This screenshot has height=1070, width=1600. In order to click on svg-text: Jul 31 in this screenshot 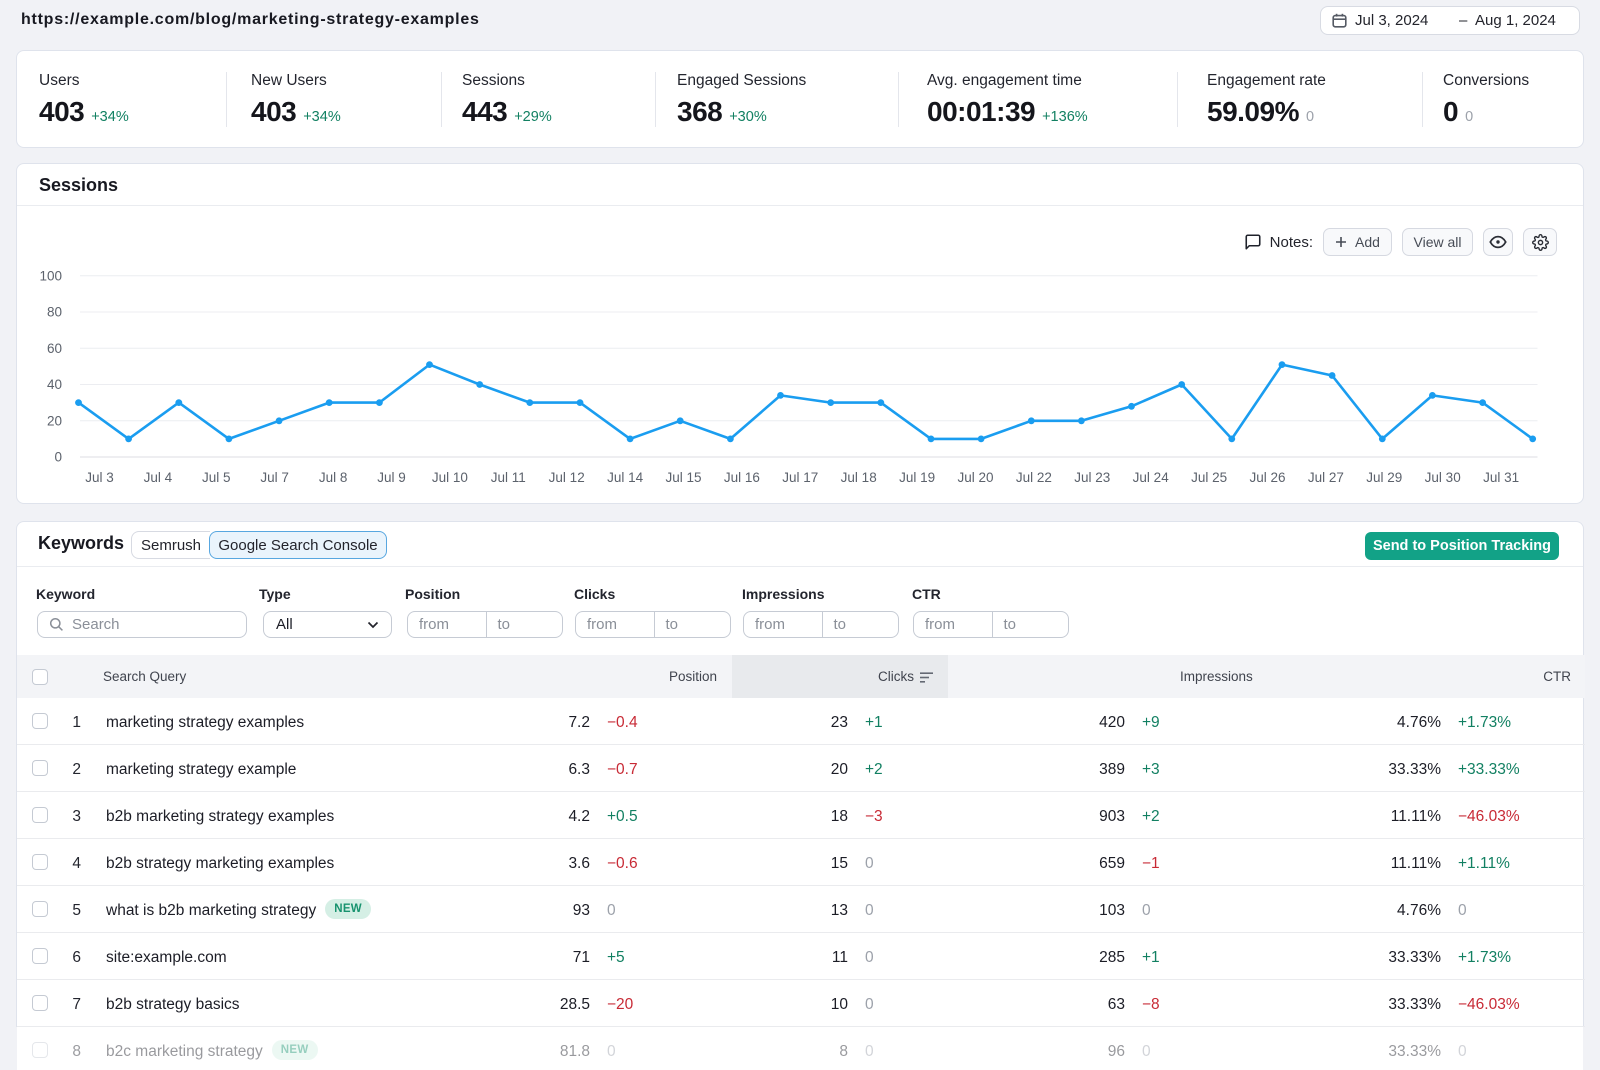, I will do `click(1501, 477)`.